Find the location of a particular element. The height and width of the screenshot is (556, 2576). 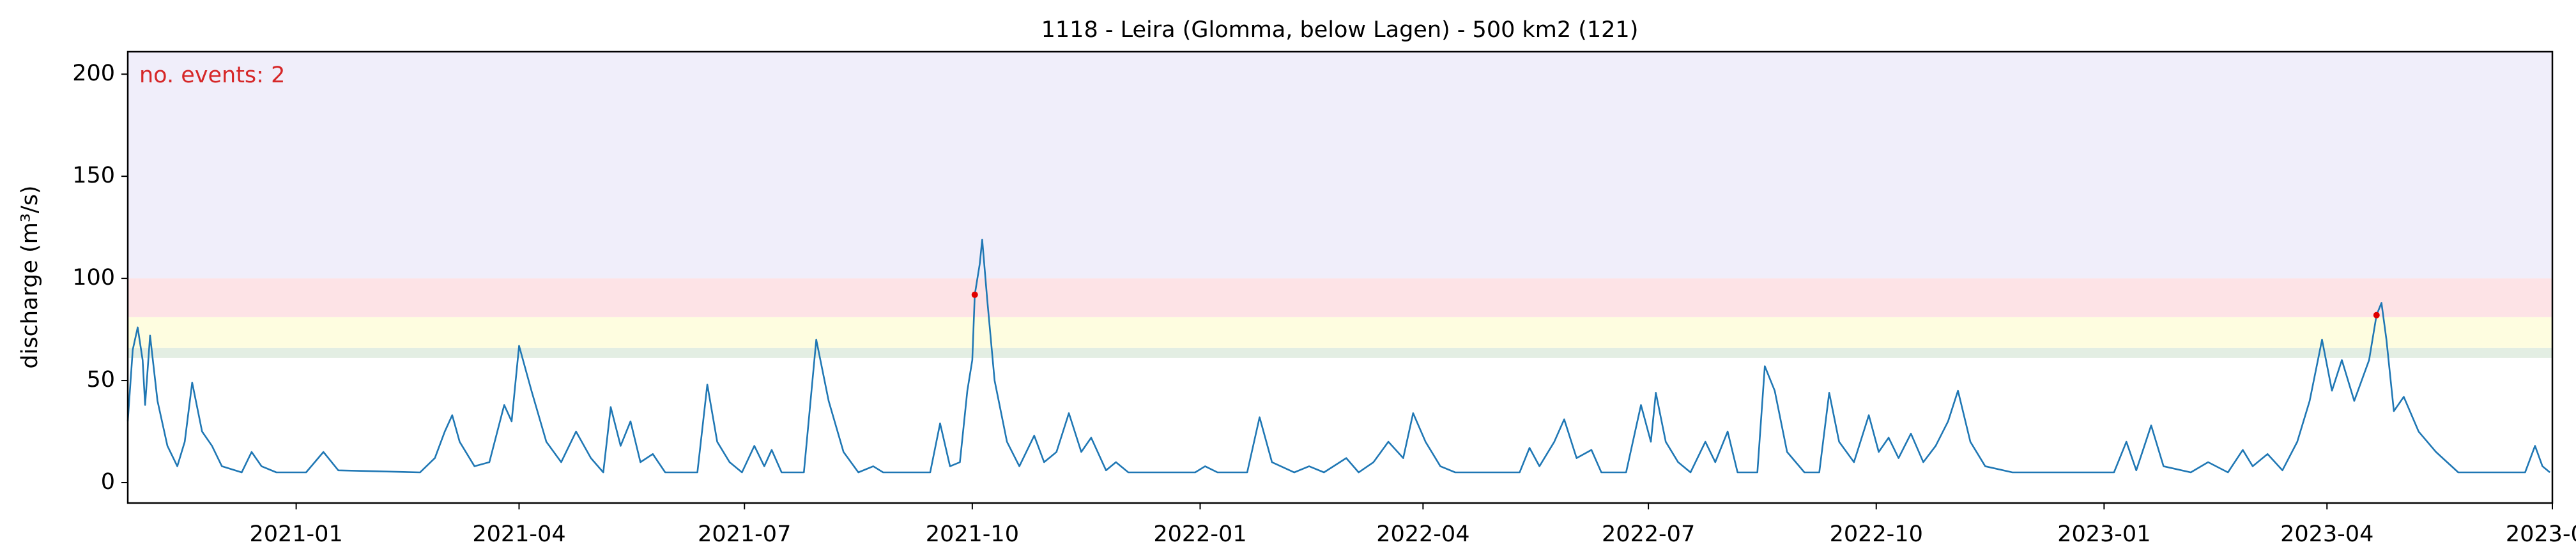

y-tick-label: 150 is located at coordinates (93, 175).